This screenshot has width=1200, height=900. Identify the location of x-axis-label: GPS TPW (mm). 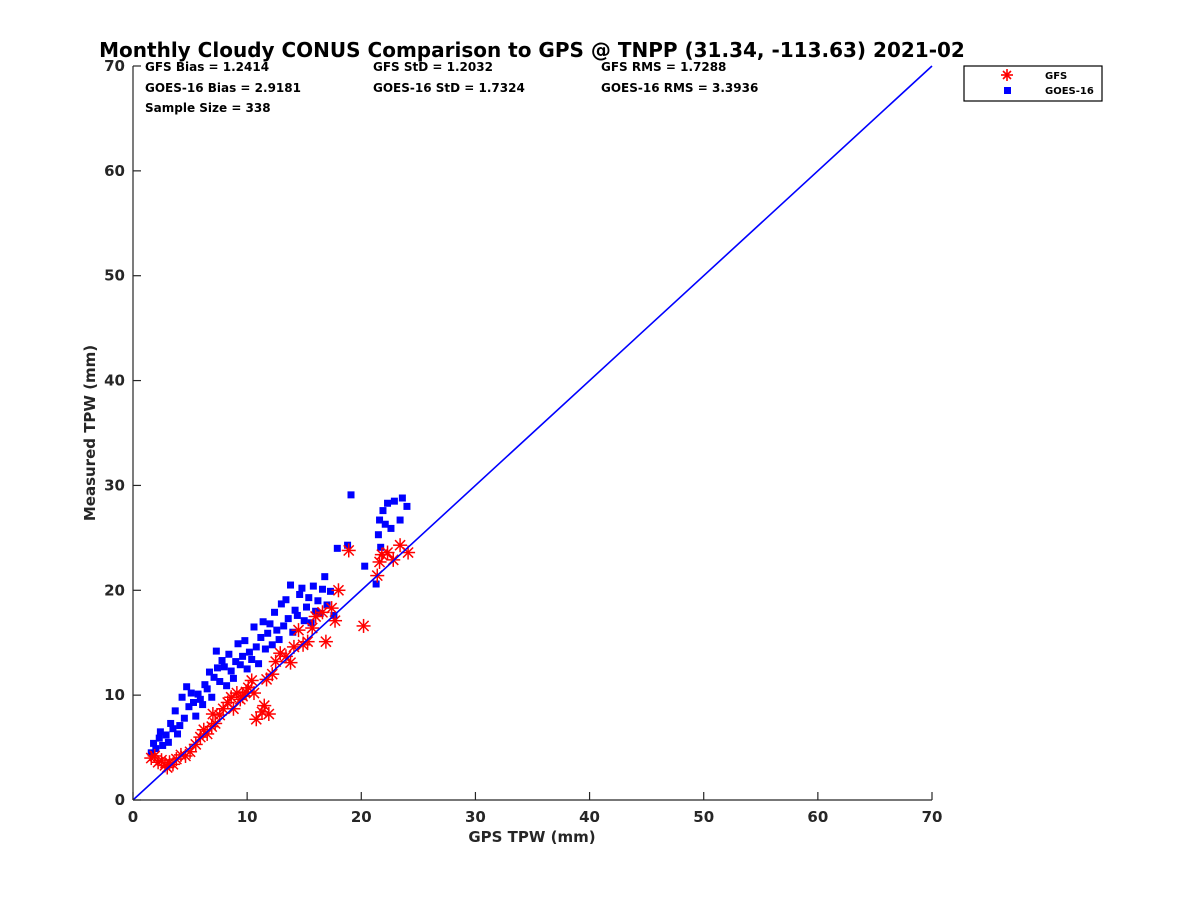
(531, 837).